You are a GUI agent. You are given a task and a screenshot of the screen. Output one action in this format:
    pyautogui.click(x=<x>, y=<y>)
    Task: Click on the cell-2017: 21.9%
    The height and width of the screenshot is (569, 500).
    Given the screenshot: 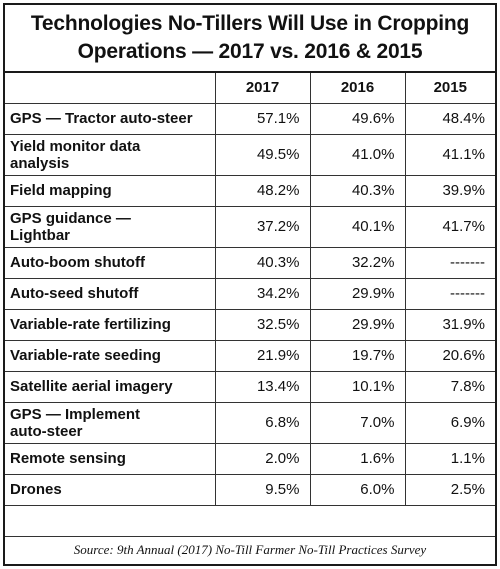 What is the action you would take?
    pyautogui.click(x=262, y=355)
    